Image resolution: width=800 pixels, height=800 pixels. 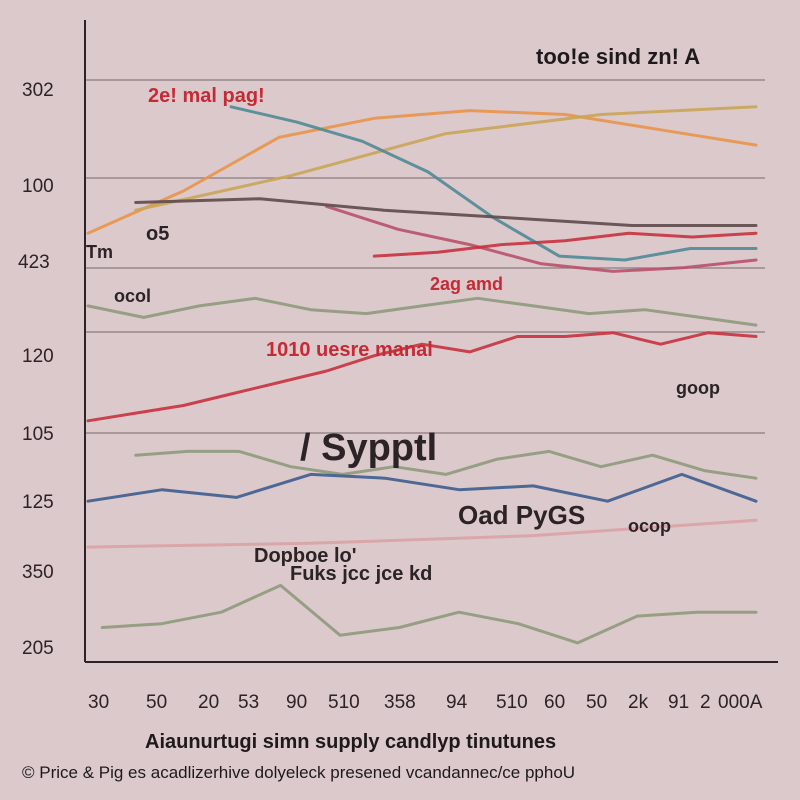 I want to click on series-line-mauve-dip, so click(x=541, y=238).